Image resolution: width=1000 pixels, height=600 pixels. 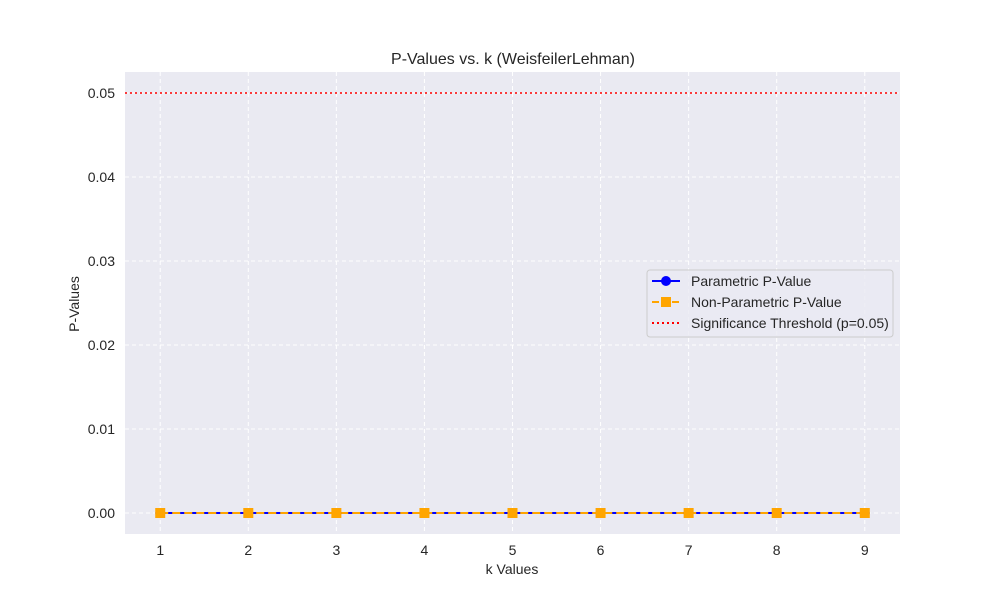 What do you see at coordinates (74, 304) in the screenshot?
I see `y-axis-label: P-Values` at bounding box center [74, 304].